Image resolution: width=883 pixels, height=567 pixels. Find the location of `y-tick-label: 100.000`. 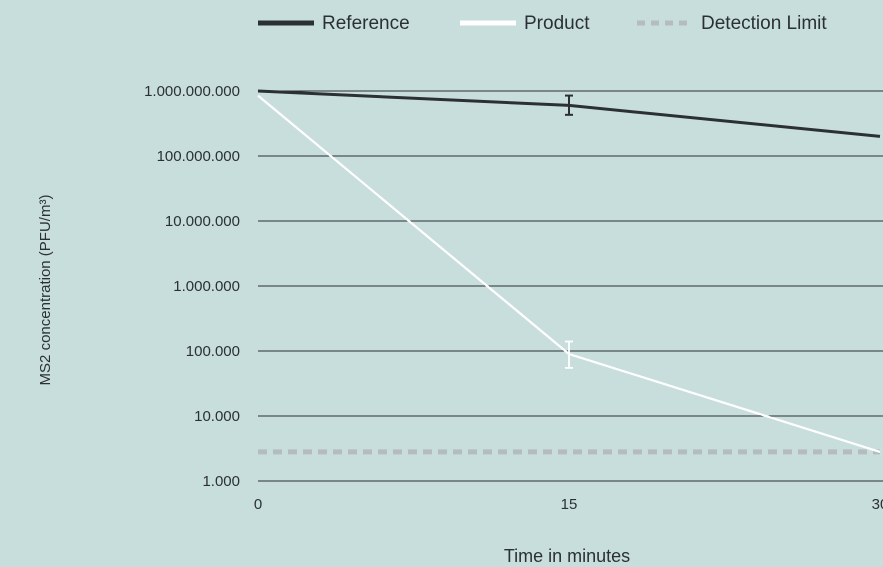

y-tick-label: 100.000 is located at coordinates (213, 351).